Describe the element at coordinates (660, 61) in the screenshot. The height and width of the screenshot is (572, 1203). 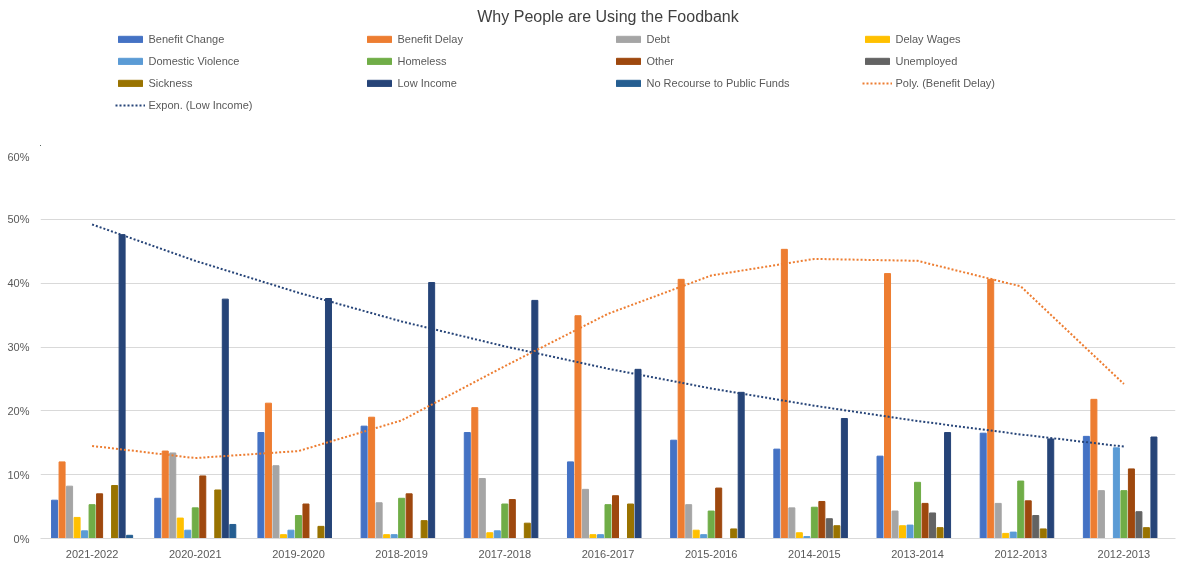
I see `legend-label: Other` at that location.